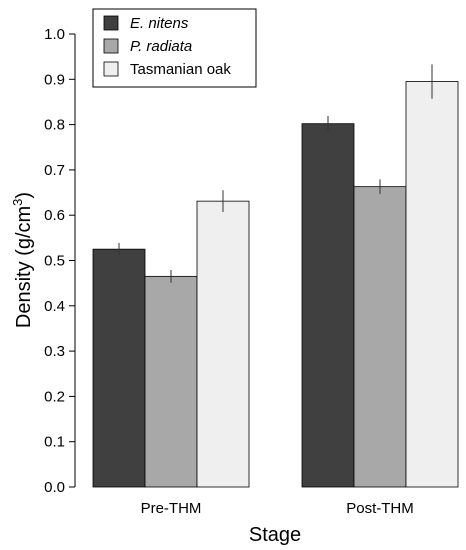  Describe the element at coordinates (180, 69) in the screenshot. I see `legend-label: Tasmanian oak` at that location.